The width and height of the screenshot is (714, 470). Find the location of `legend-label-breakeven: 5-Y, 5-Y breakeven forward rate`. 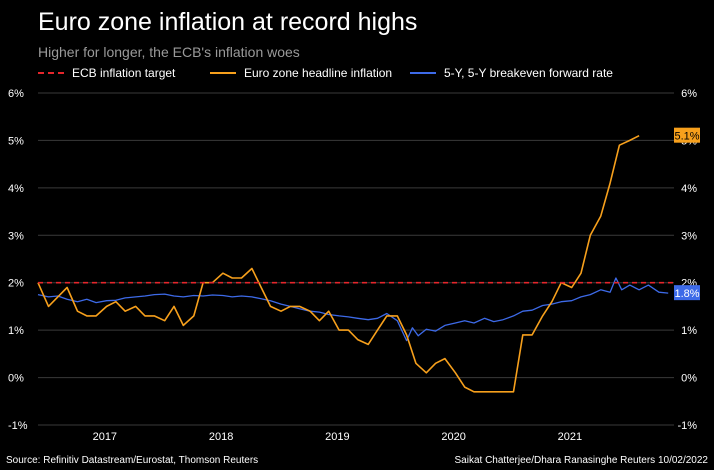

legend-label-breakeven: 5-Y, 5-Y breakeven forward rate is located at coordinates (528, 73).